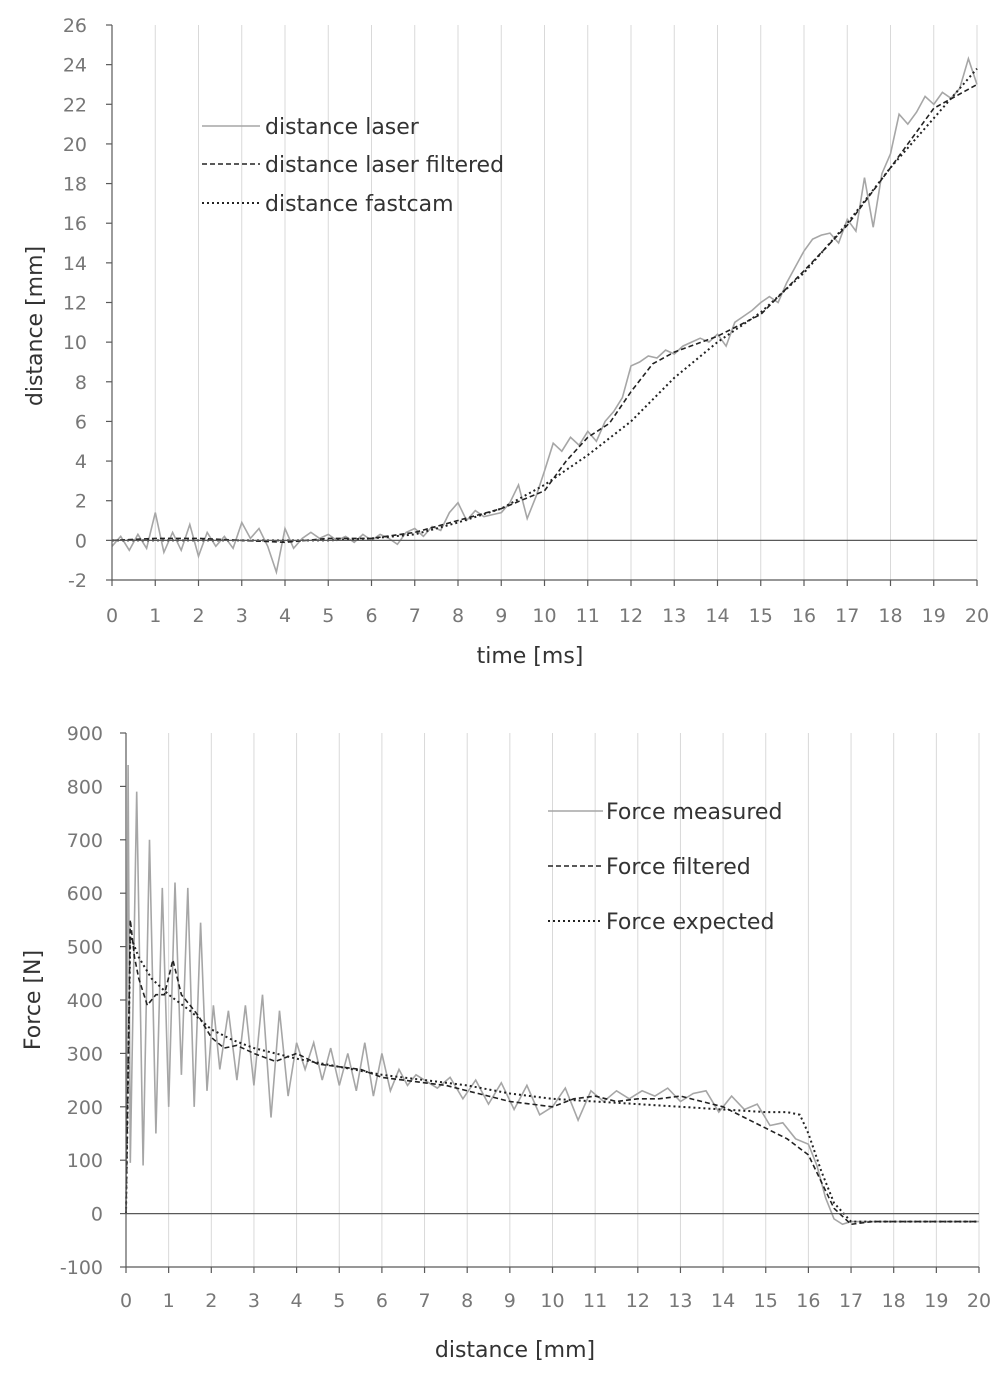 This screenshot has width=1004, height=1385. Describe the element at coordinates (35, 326) in the screenshot. I see `y-axis-label: distance [mm]` at that location.